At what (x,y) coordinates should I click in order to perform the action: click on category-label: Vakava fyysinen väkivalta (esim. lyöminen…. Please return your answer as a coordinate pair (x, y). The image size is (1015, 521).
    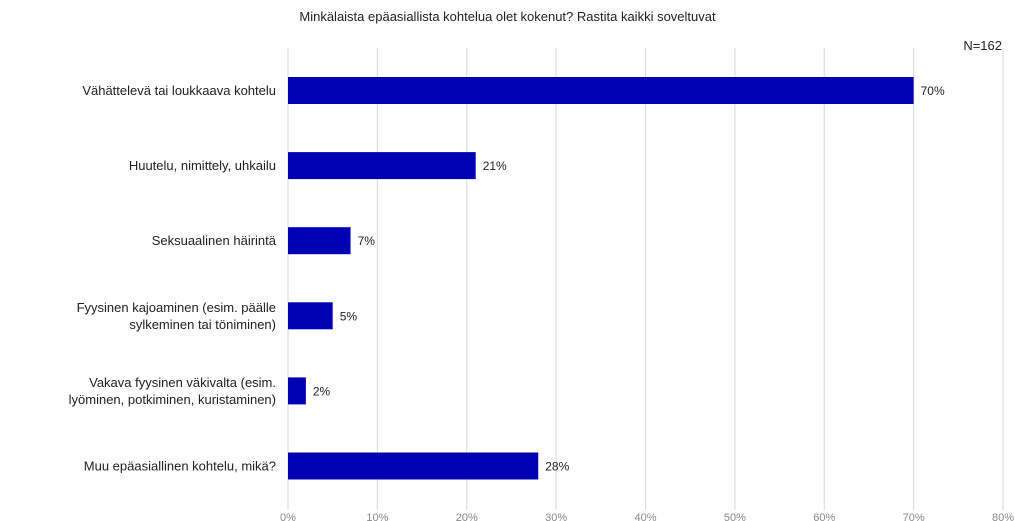
    Looking at the image, I should click on (172, 391).